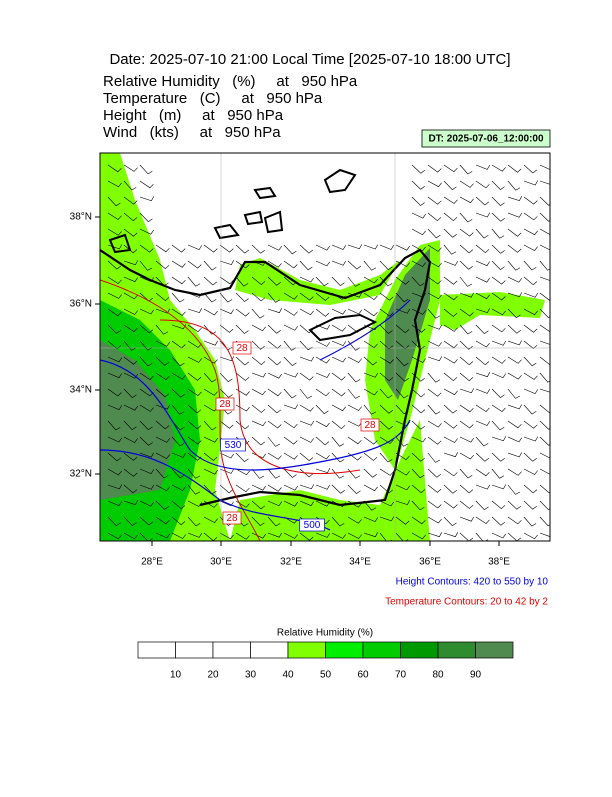 The height and width of the screenshot is (797, 612). I want to click on lat-label: 36°N, so click(81, 304).